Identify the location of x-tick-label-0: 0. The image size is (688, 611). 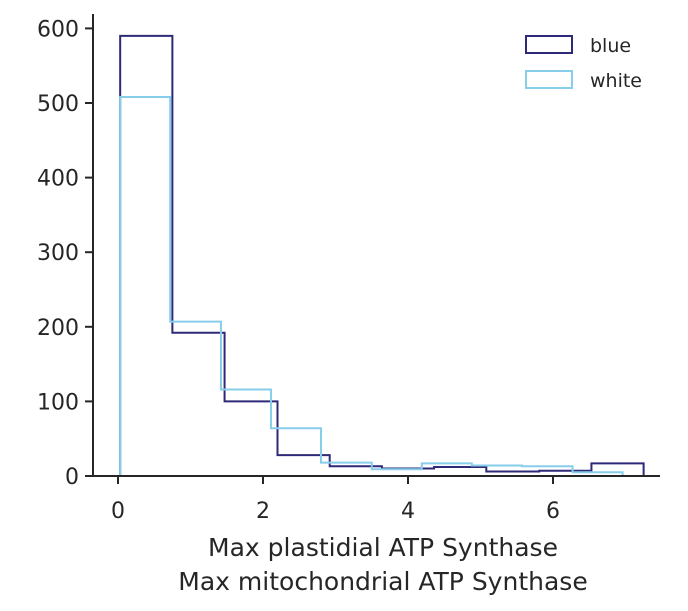
(118, 511).